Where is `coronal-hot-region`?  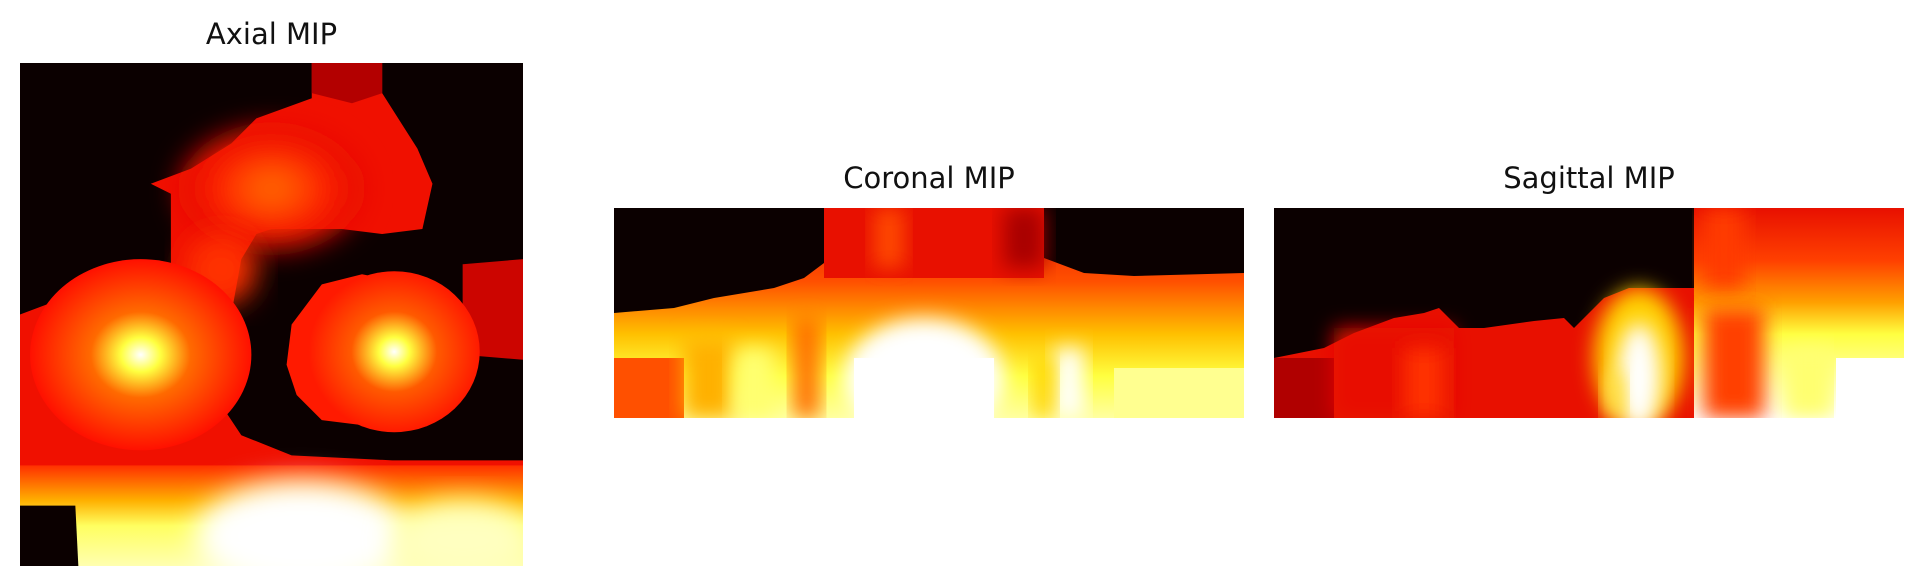
coronal-hot-region is located at coordinates (929, 313).